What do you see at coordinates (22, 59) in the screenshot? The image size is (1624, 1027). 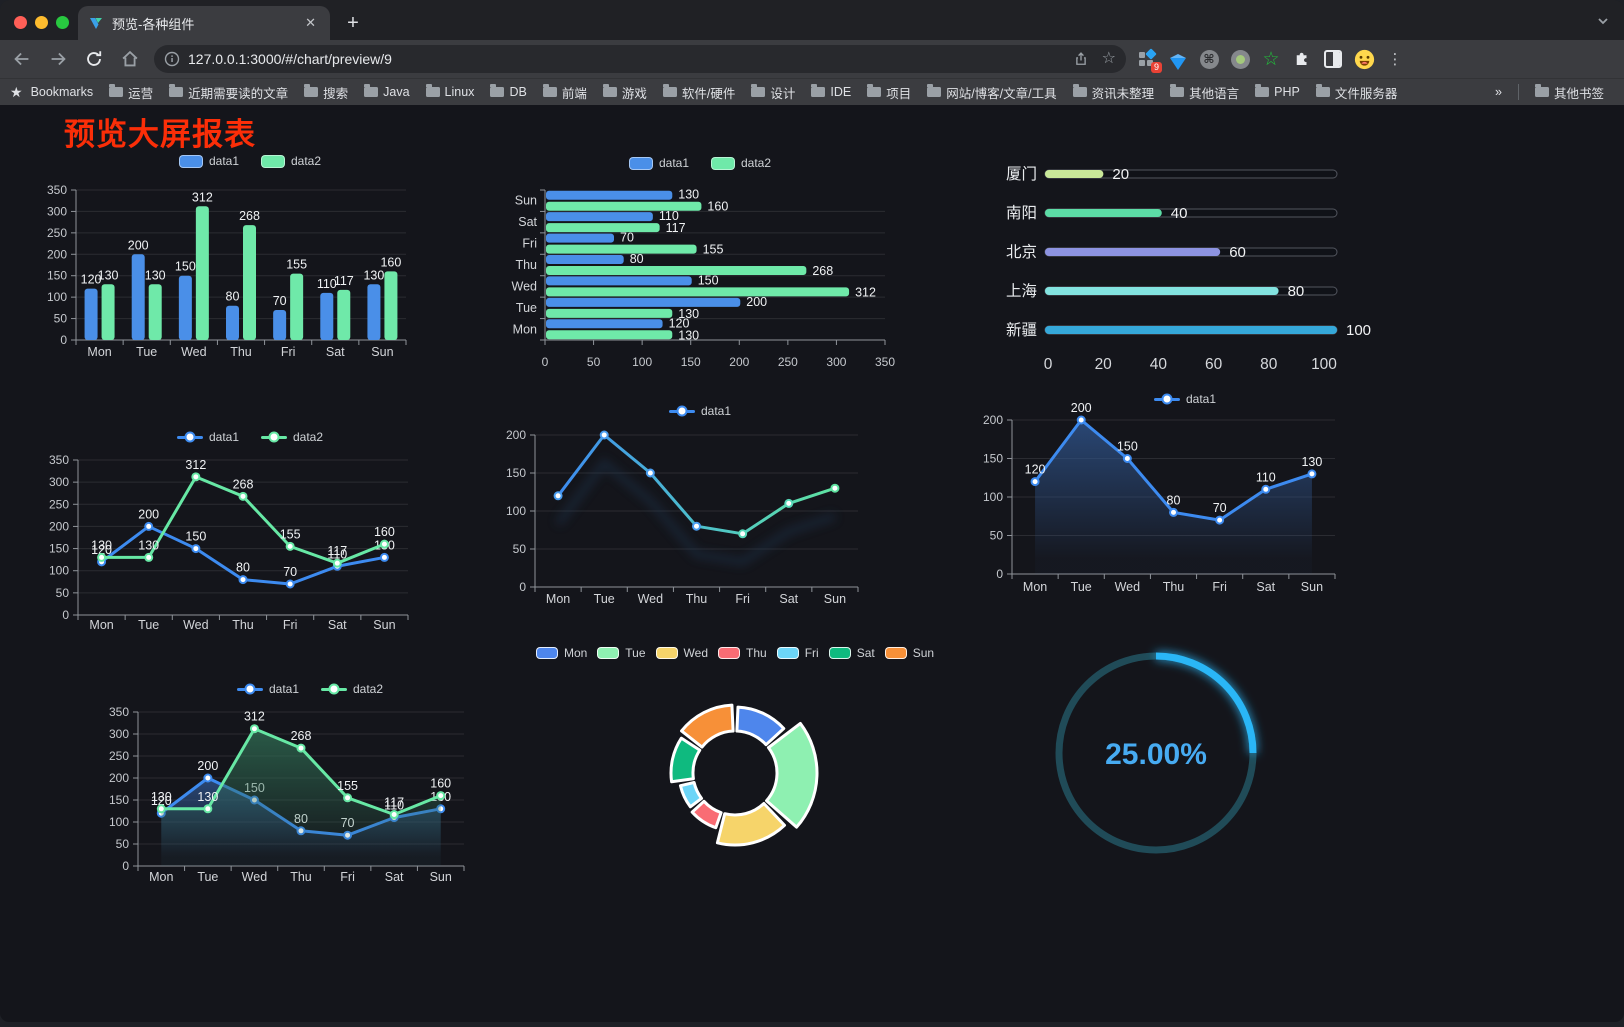 I see `back-icon` at bounding box center [22, 59].